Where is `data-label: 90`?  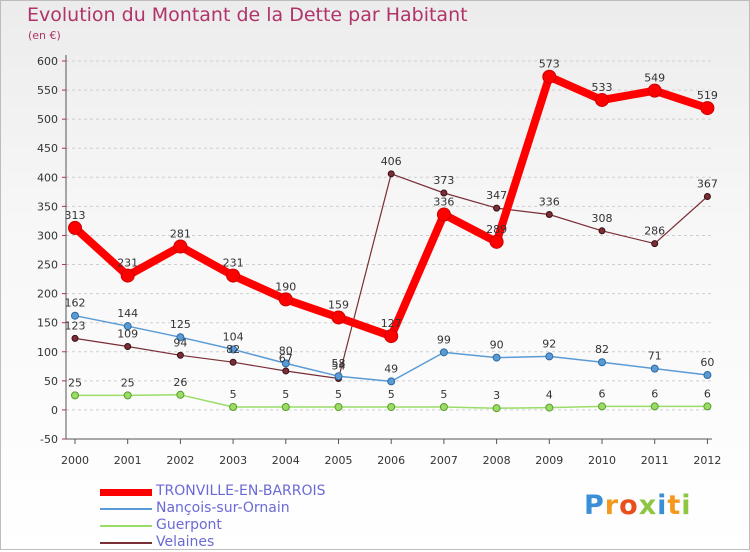
data-label: 90 is located at coordinates (497, 345).